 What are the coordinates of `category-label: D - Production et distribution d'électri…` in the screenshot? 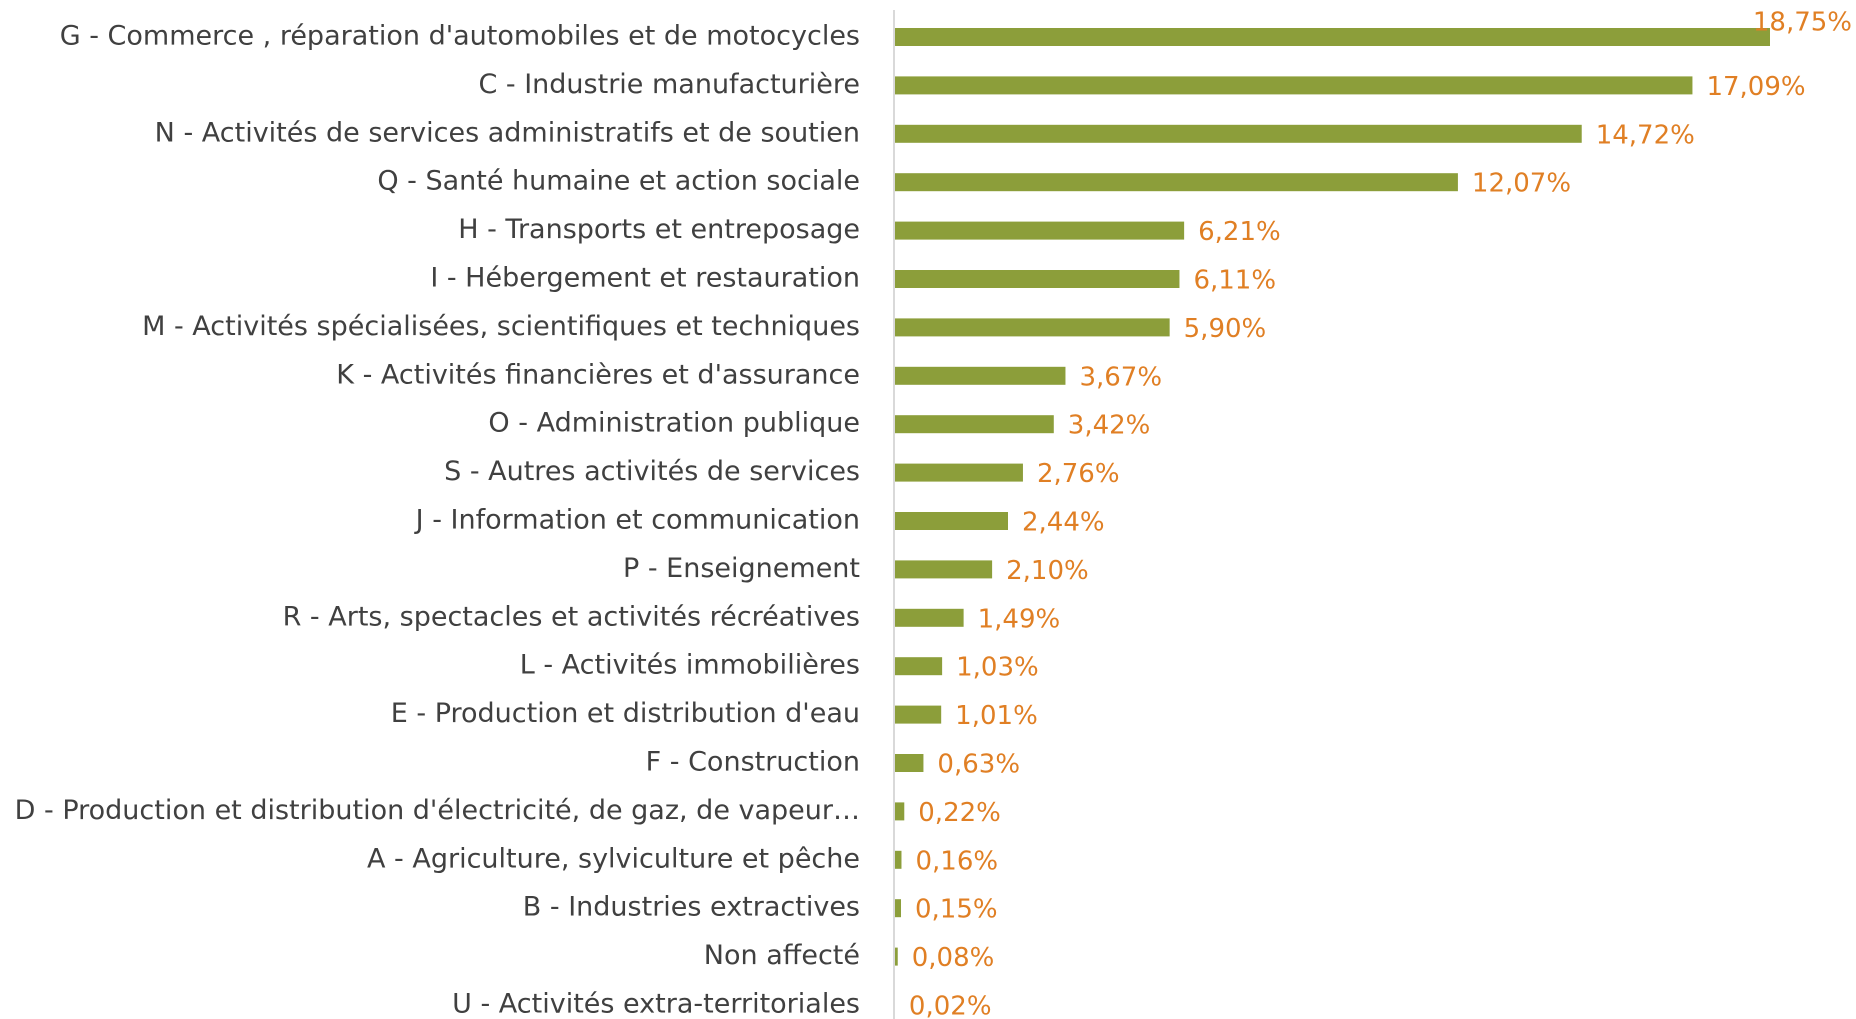 It's located at (437, 810).